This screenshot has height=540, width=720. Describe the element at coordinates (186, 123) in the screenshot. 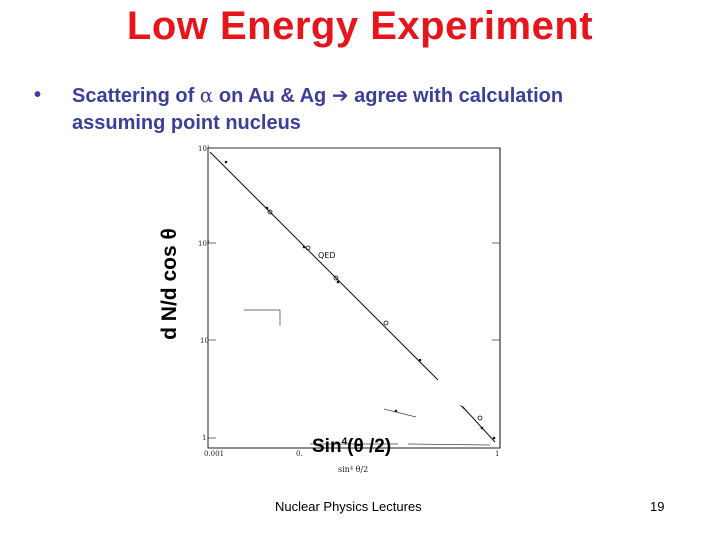

I see `bullet-line-2: assuming point nucleus` at that location.